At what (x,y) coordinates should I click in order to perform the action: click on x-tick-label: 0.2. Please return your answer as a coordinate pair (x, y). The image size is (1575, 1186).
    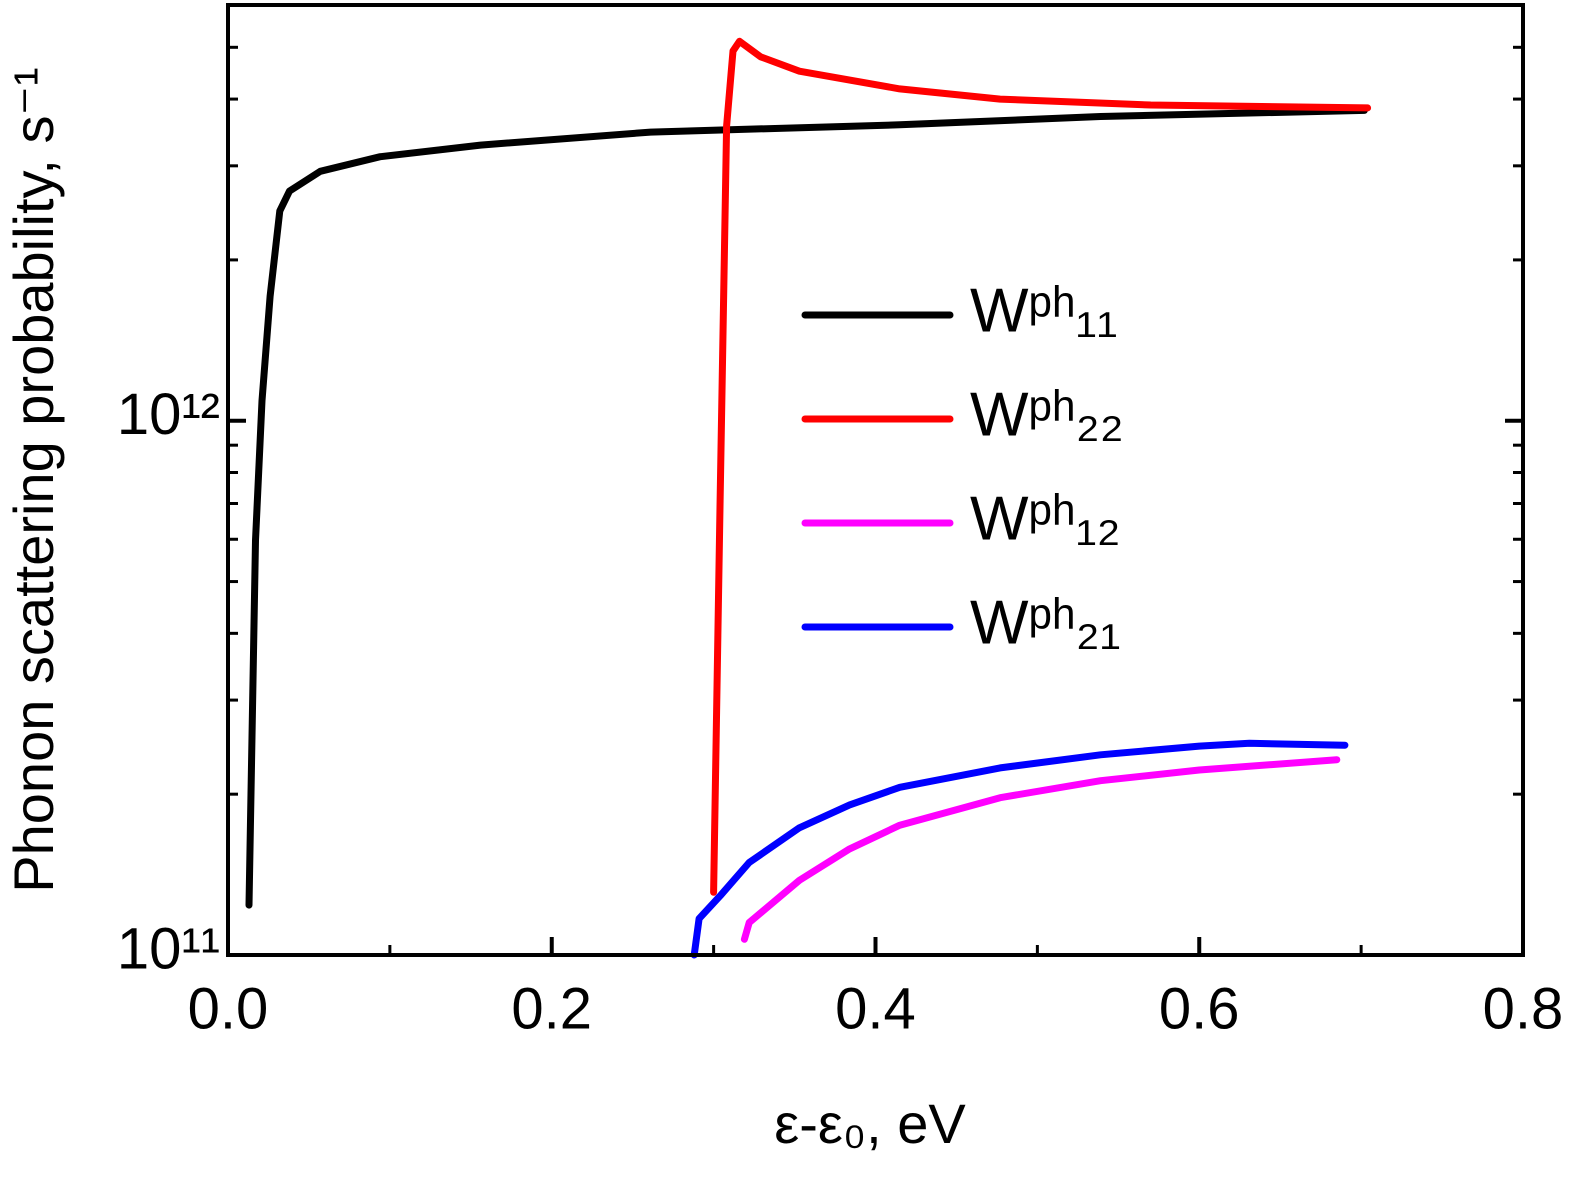
    Looking at the image, I should click on (551, 1008).